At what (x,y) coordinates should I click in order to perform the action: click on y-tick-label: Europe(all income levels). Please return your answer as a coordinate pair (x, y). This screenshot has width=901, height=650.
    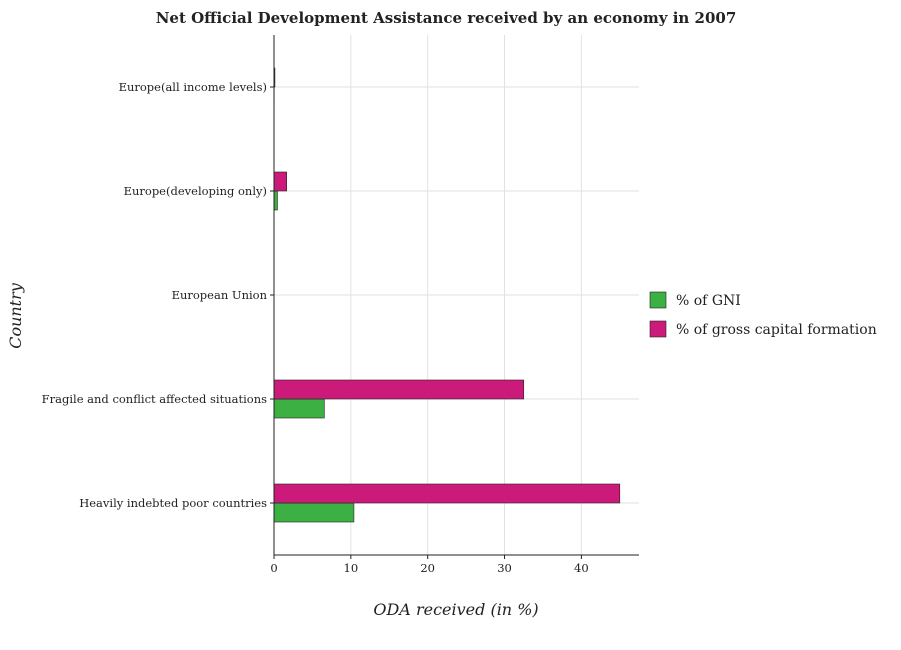
    Looking at the image, I should click on (193, 87).